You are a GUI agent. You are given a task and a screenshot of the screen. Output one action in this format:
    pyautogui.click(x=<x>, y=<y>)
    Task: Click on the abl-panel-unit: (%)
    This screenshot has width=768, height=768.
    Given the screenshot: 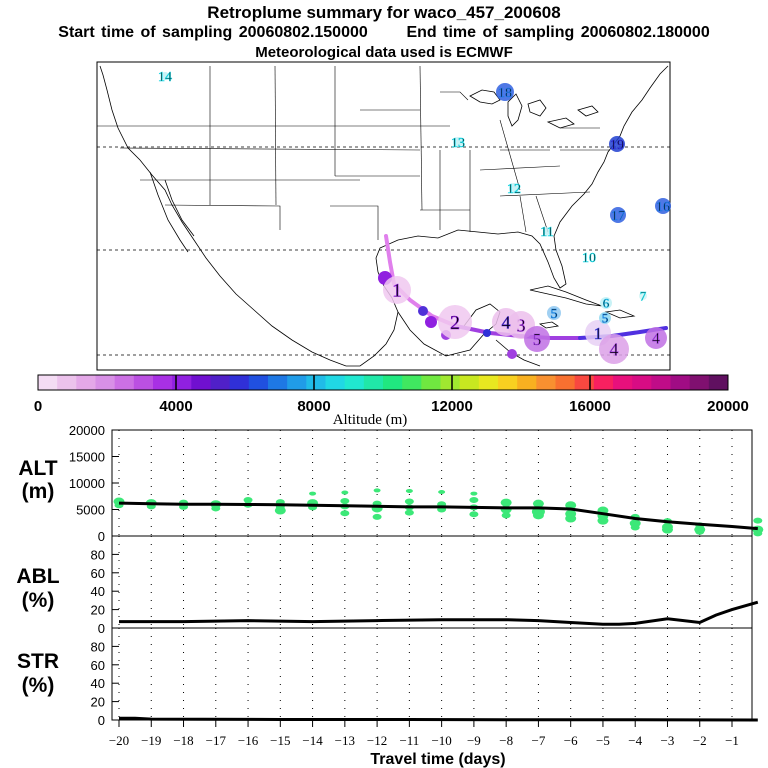 What is the action you would take?
    pyautogui.click(x=38, y=600)
    